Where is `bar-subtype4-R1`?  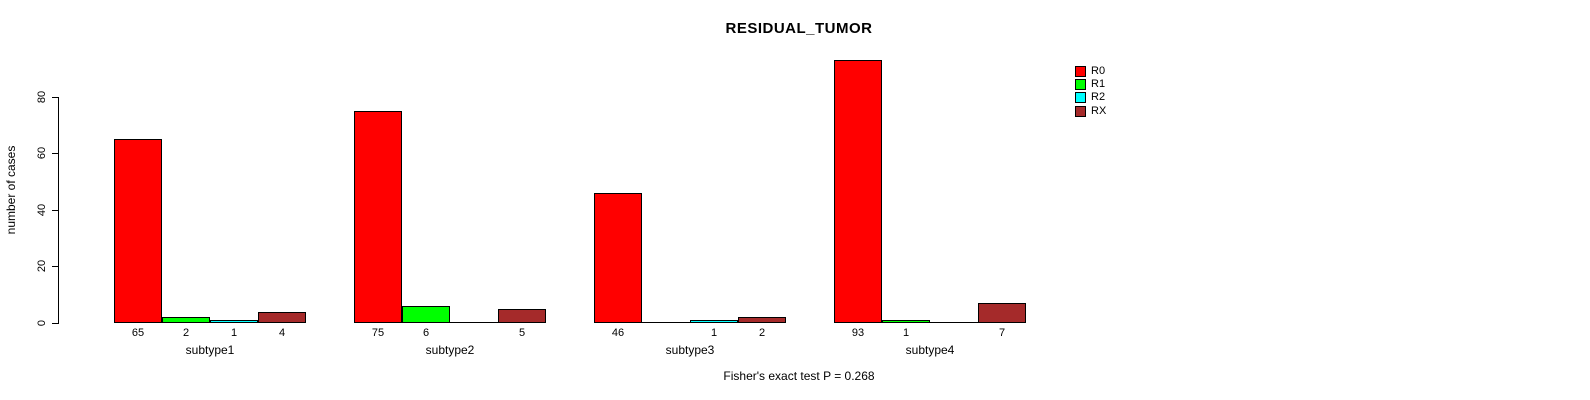 bar-subtype4-R1 is located at coordinates (906, 321).